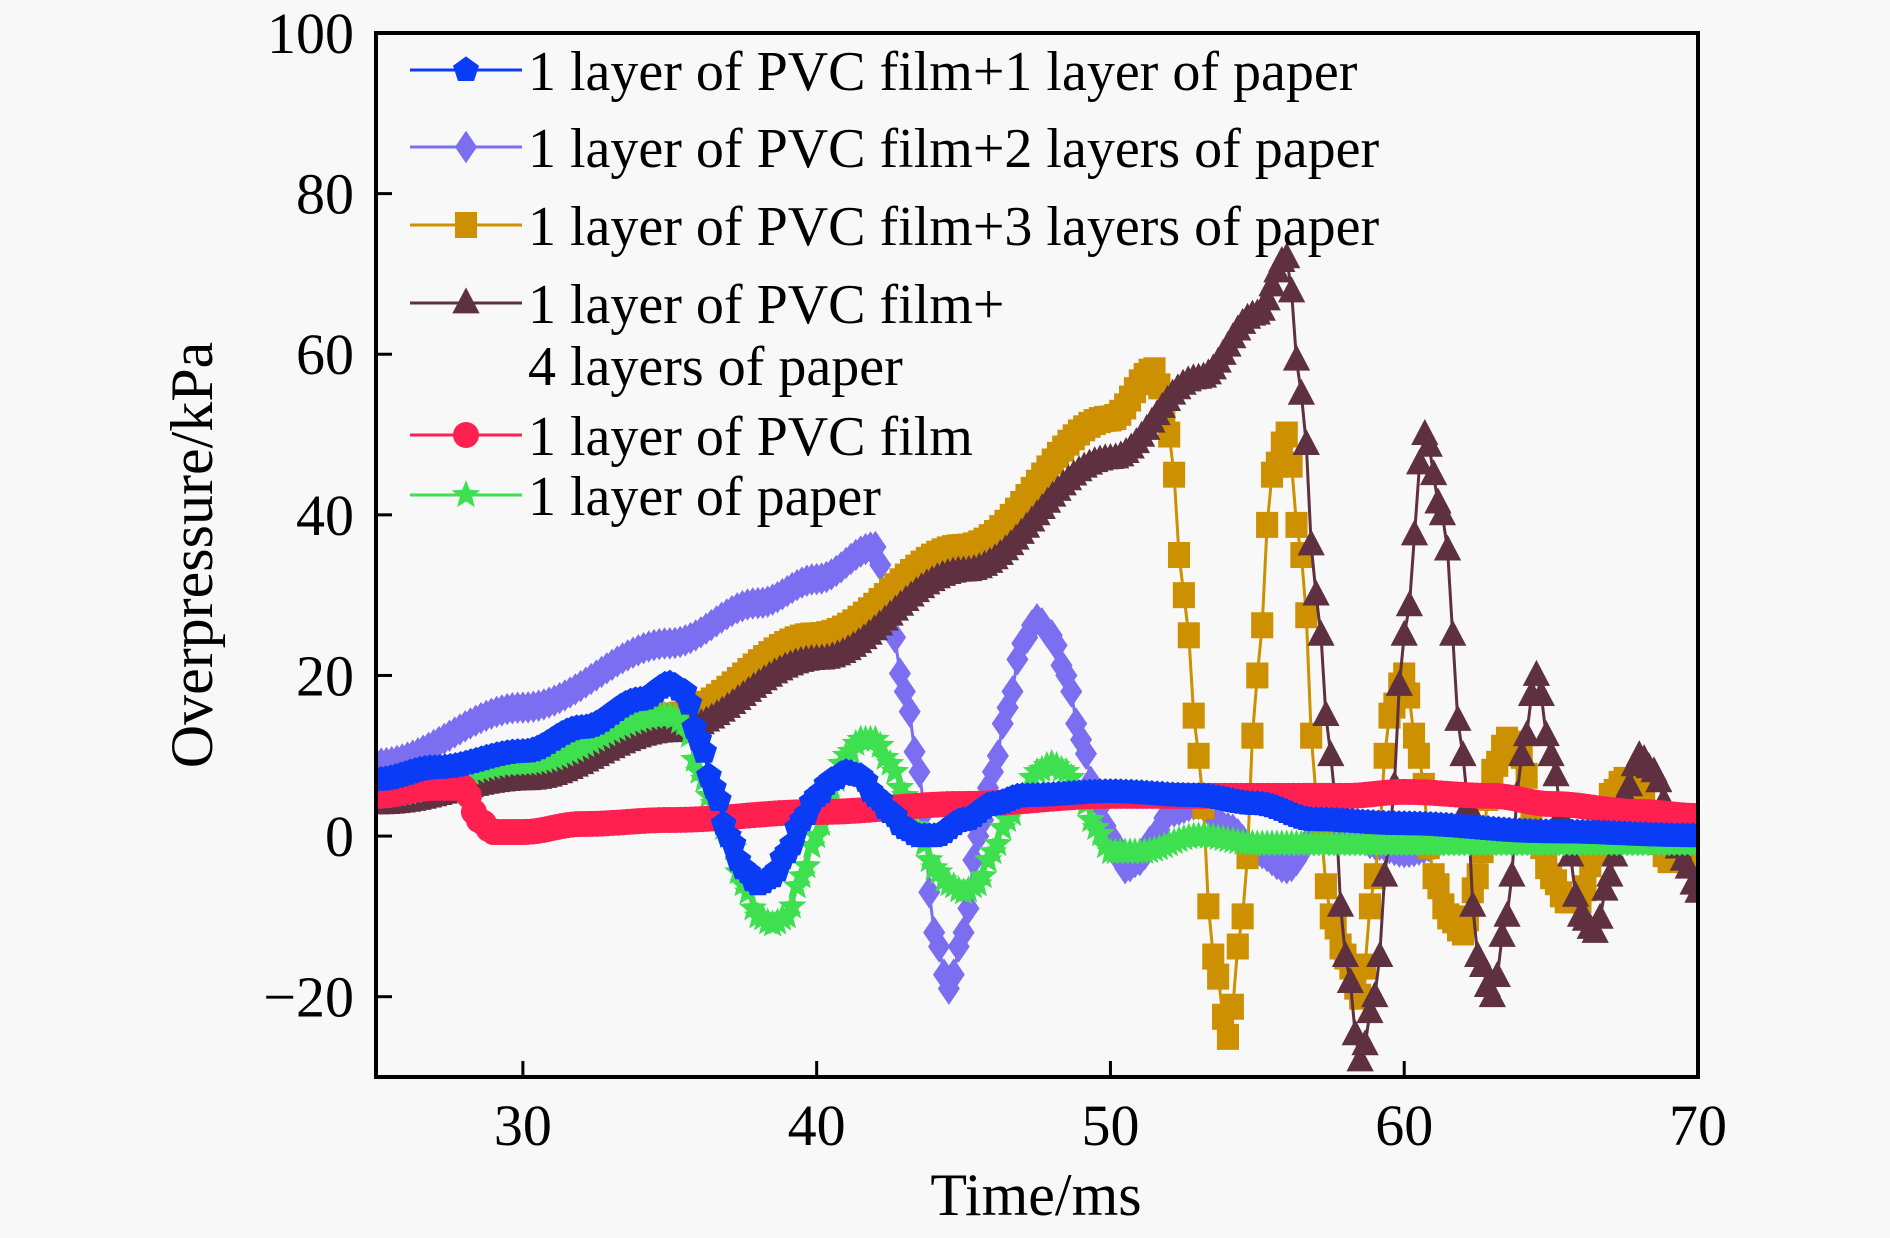  I want to click on legend-marker-star-icon, so click(466, 494).